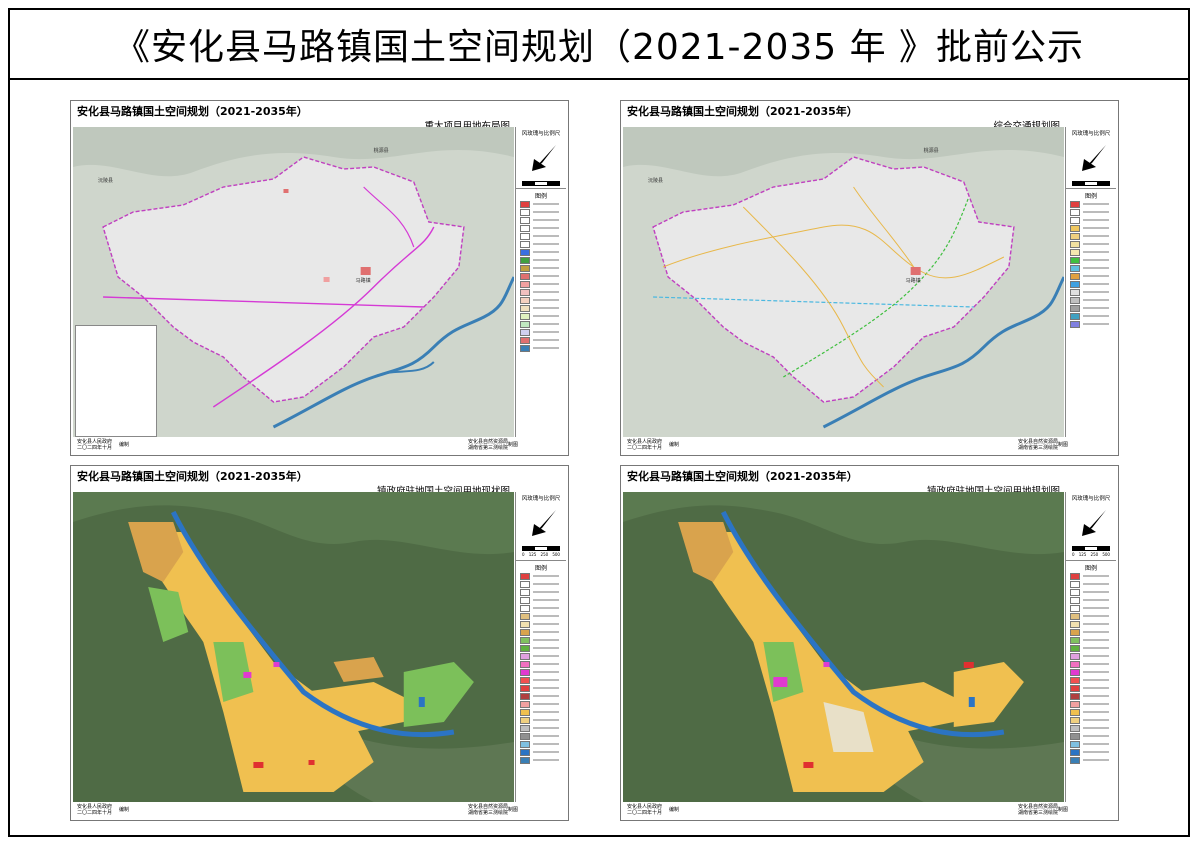 The image size is (1200, 849). Describe the element at coordinates (443, 491) in the screenshot. I see `map-subtitle: 镇政府驻地国土空间用地现状图` at that location.